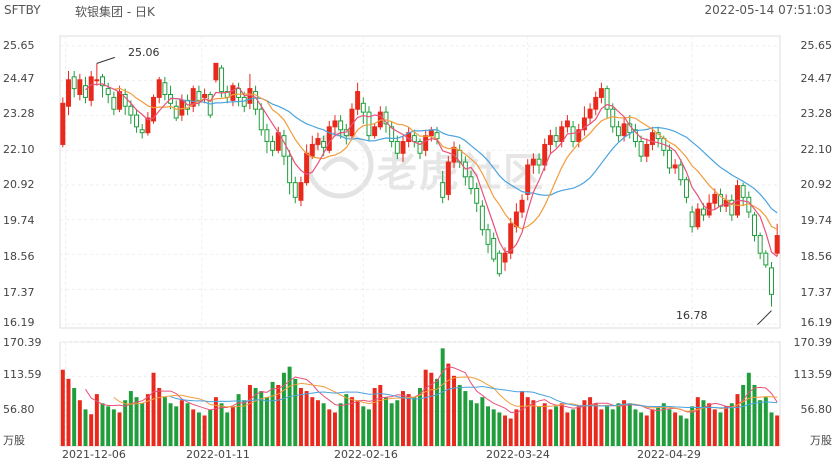 The width and height of the screenshot is (840, 470). What do you see at coordinates (22, 342) in the screenshot?
I see `volume-axis-label-left: 170.39` at bounding box center [22, 342].